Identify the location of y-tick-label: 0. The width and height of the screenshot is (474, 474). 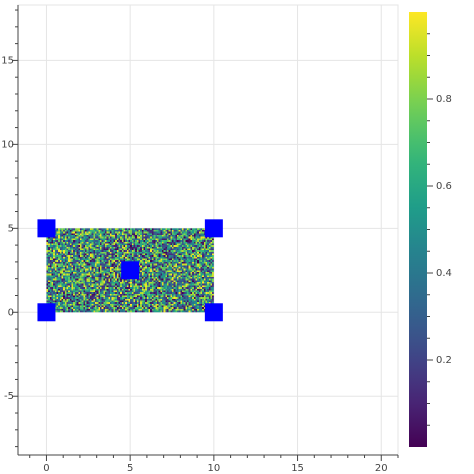
(11, 312).